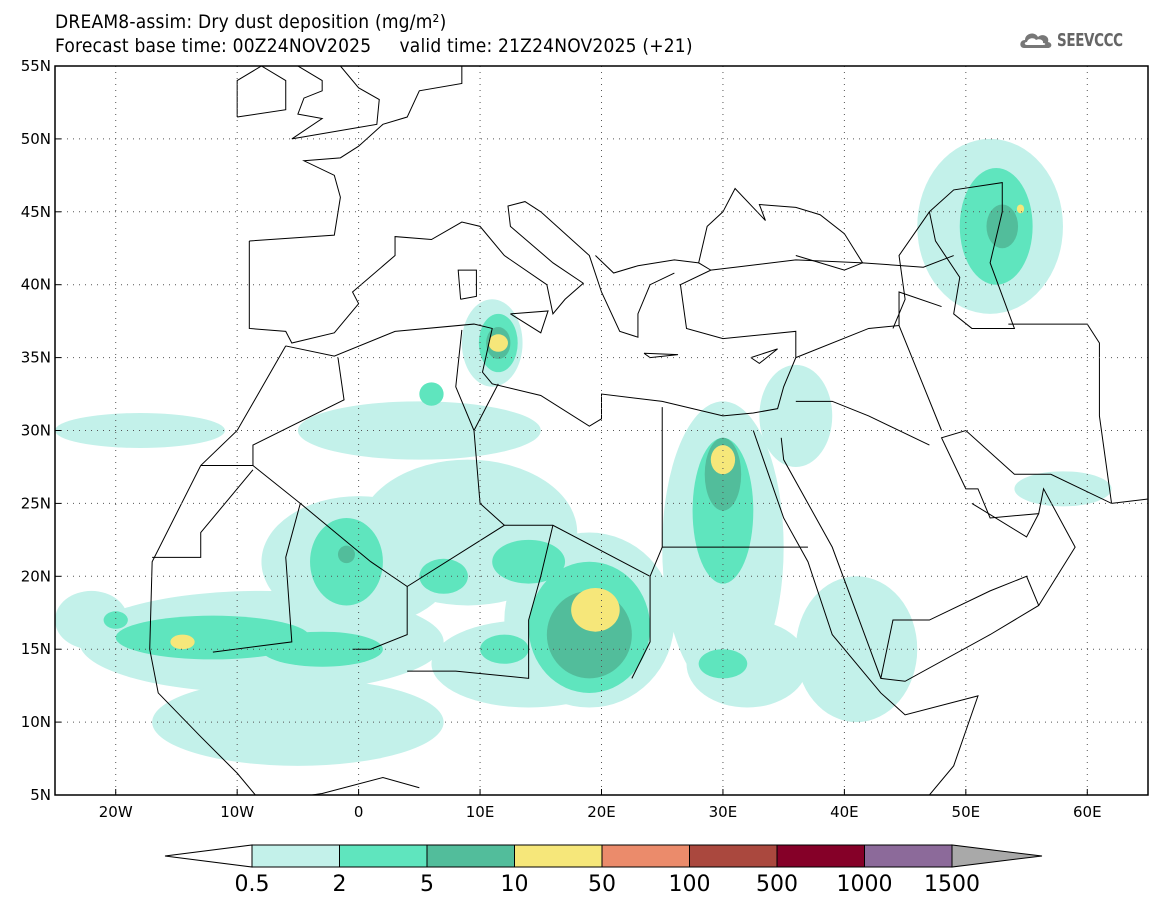 The width and height of the screenshot is (1165, 907). What do you see at coordinates (777, 884) in the screenshot?
I see `colorbar-label: 500` at bounding box center [777, 884].